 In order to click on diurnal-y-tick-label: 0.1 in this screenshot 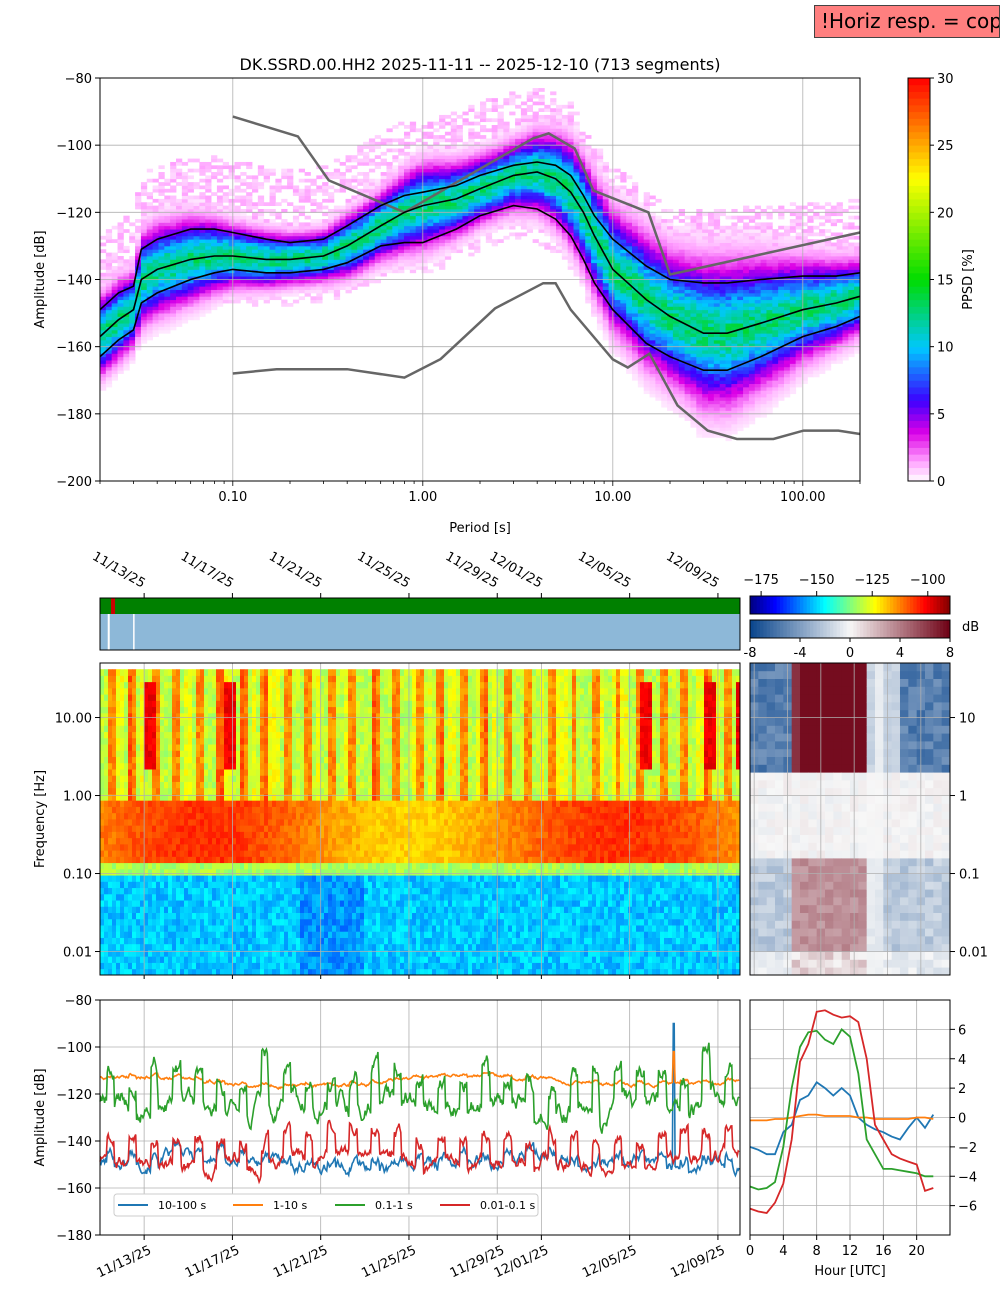, I will do `click(969, 875)`.